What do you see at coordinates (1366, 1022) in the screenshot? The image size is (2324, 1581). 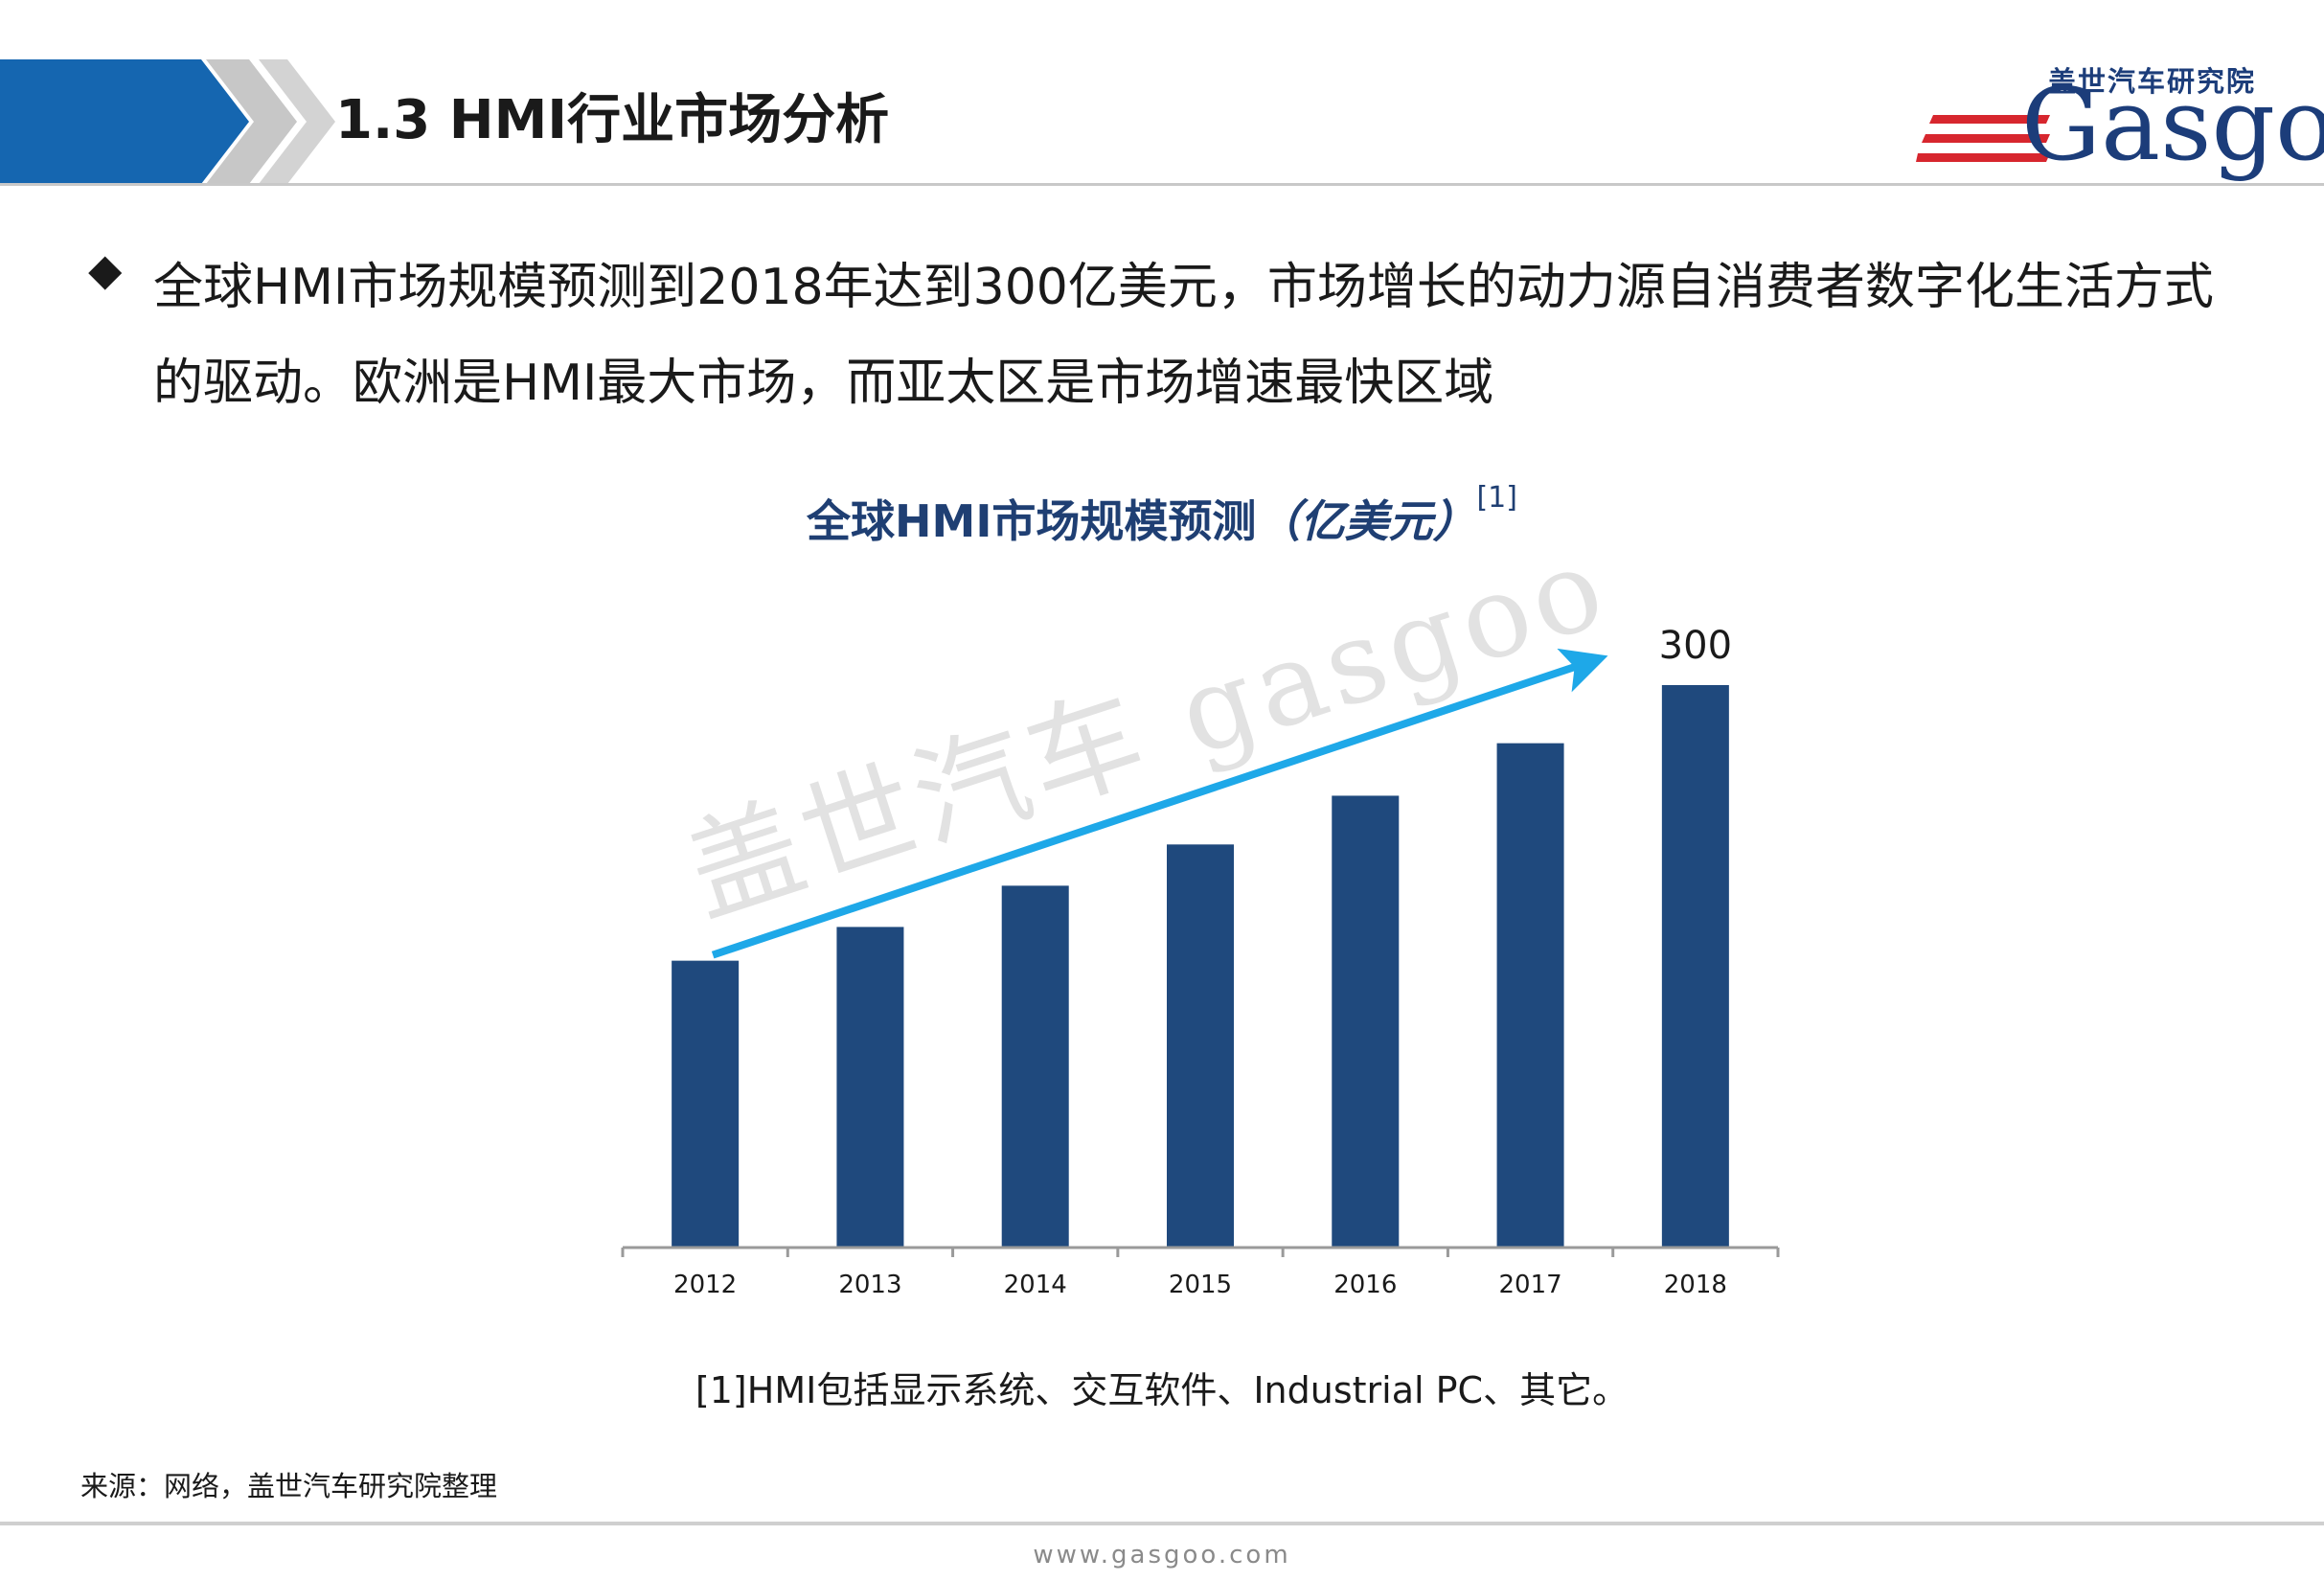 I see `bar-2016` at bounding box center [1366, 1022].